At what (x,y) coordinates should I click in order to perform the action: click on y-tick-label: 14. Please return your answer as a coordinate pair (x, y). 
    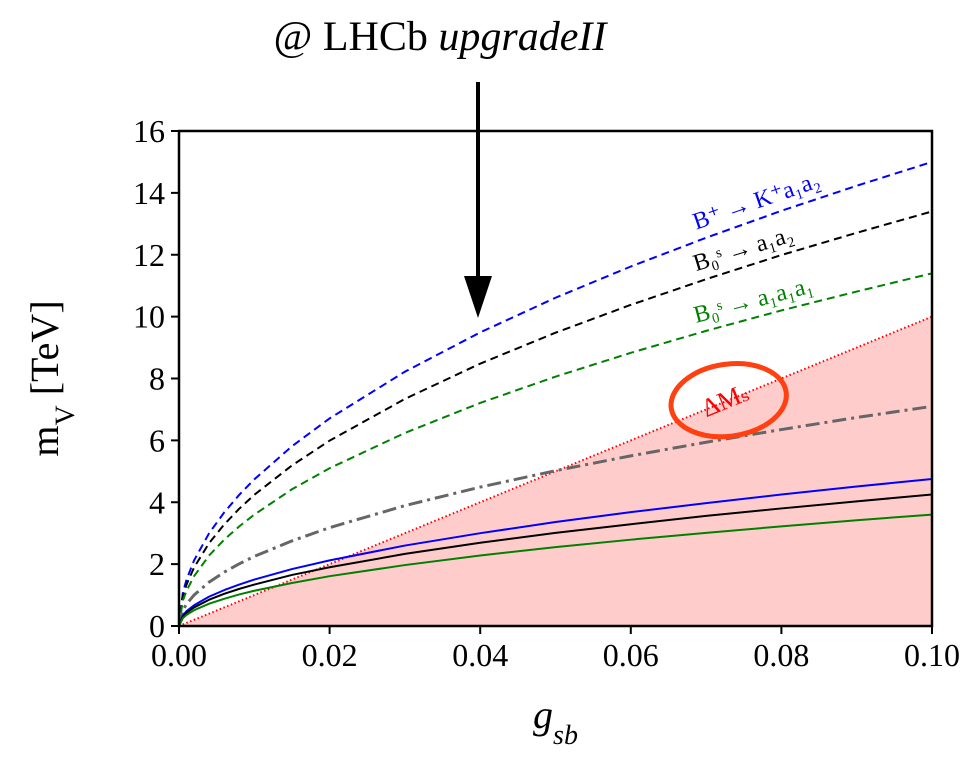
    Looking at the image, I should click on (149, 192).